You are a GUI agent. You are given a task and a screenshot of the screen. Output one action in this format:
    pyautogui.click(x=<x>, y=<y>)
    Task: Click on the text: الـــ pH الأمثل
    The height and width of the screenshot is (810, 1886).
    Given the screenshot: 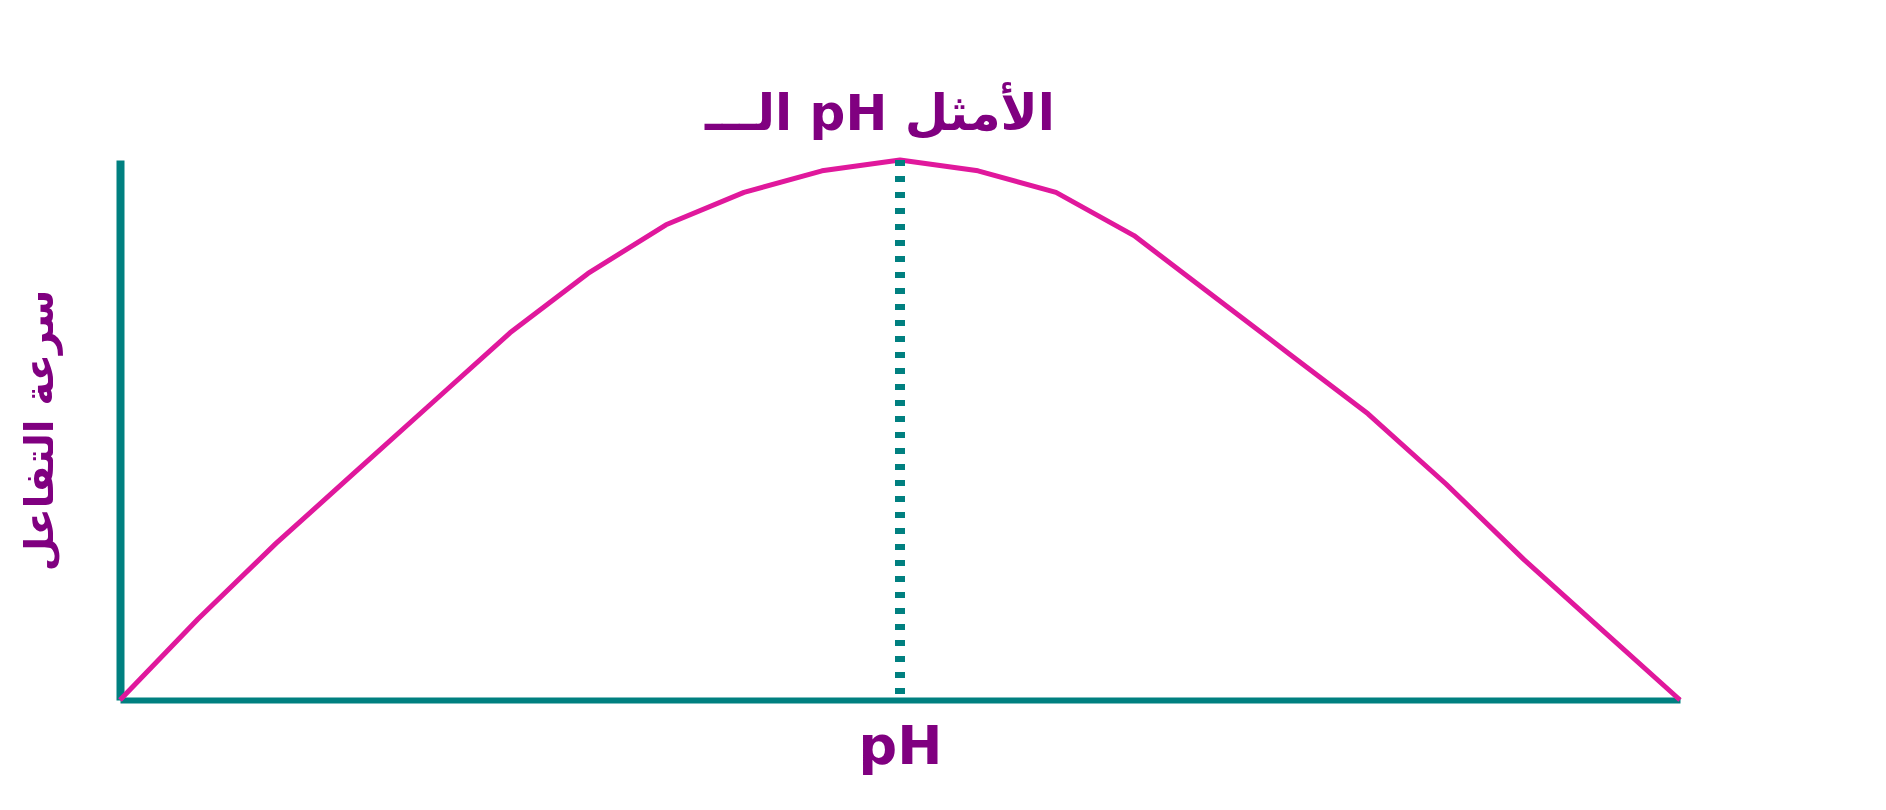 What is the action you would take?
    pyautogui.click(x=879, y=112)
    